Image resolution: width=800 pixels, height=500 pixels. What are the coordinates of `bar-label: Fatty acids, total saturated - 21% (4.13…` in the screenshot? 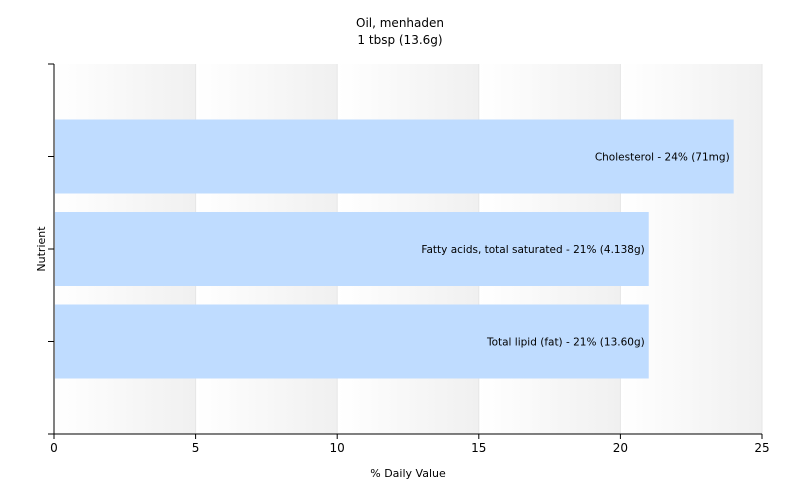 It's located at (532, 250).